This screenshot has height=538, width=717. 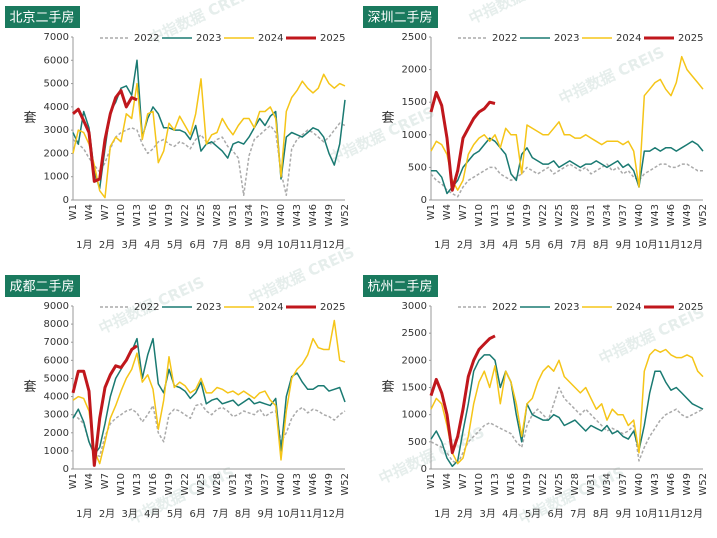 What do you see at coordinates (521, 14) in the screenshot?
I see `watermark: 中指数据 CREIS` at bounding box center [521, 14].